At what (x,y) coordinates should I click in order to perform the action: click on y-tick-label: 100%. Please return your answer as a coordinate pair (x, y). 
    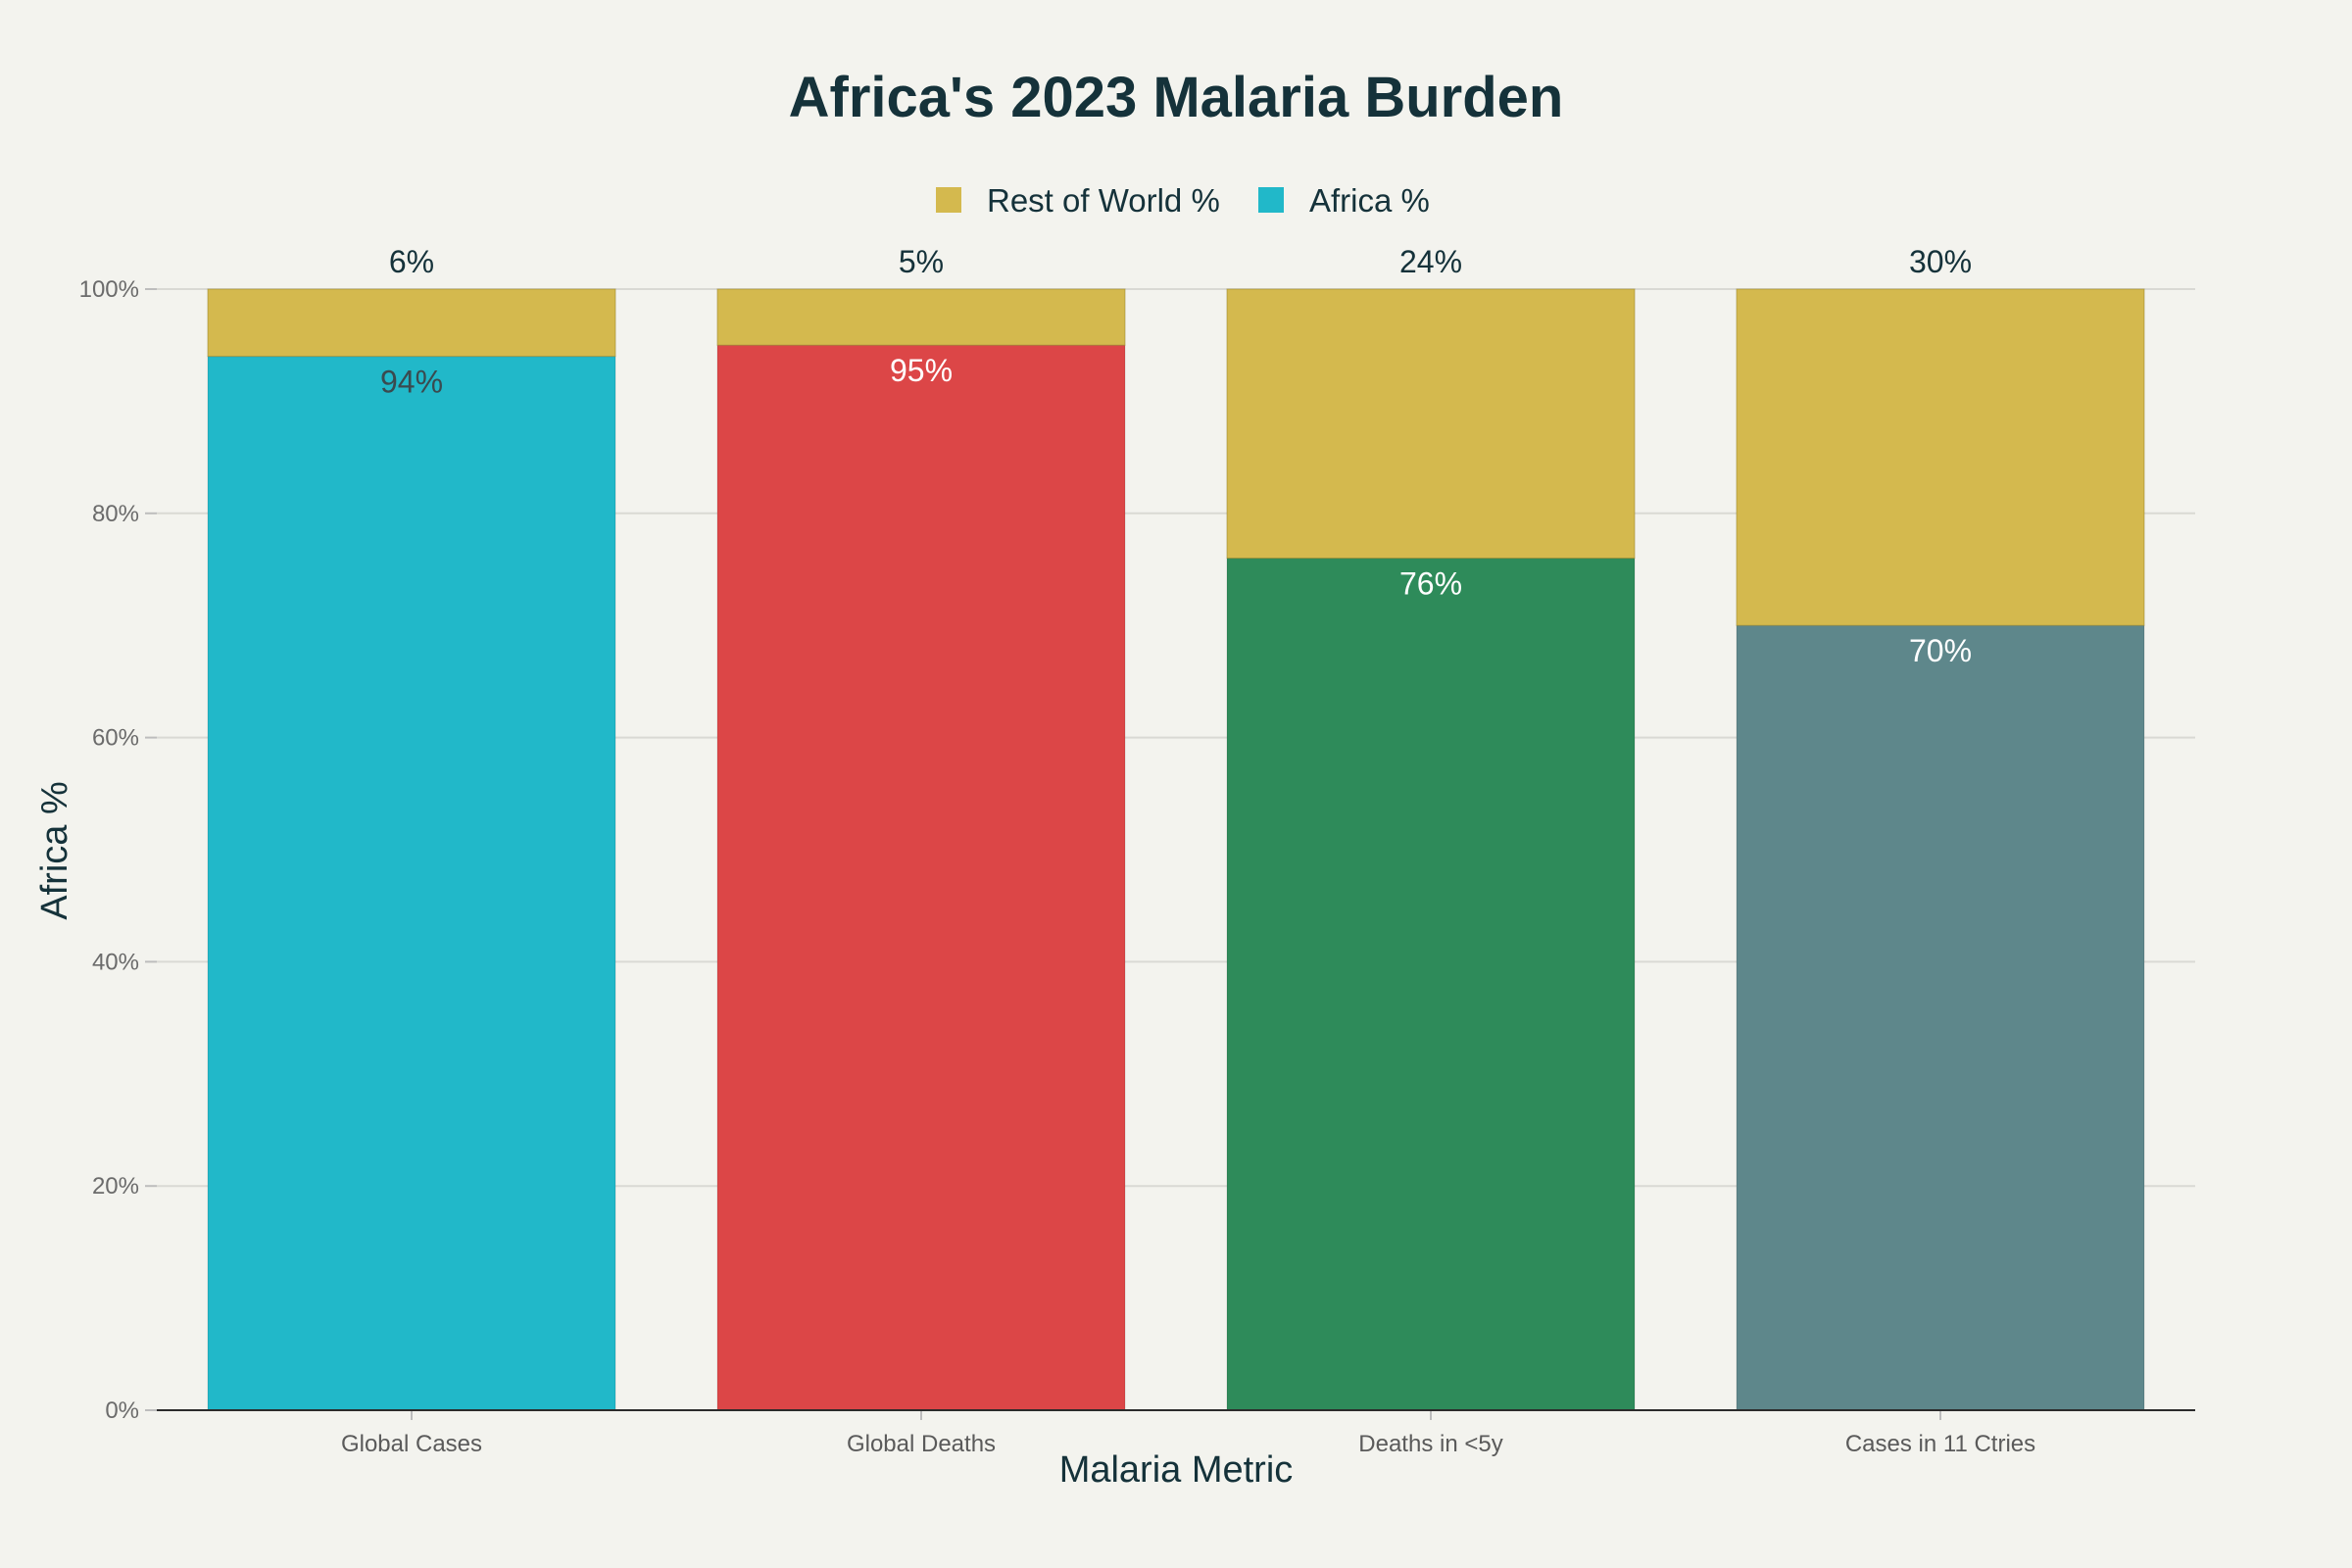
    Looking at the image, I should click on (109, 289).